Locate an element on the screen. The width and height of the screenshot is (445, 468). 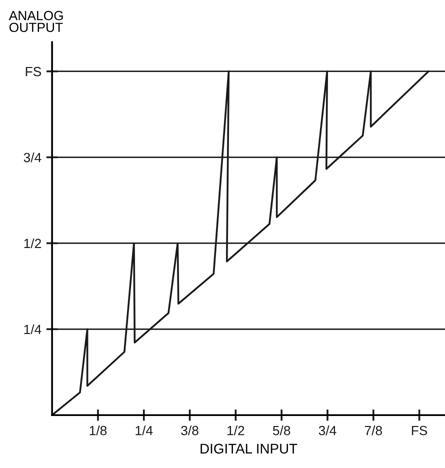
x-tick-label: 3/8 is located at coordinates (189, 431).